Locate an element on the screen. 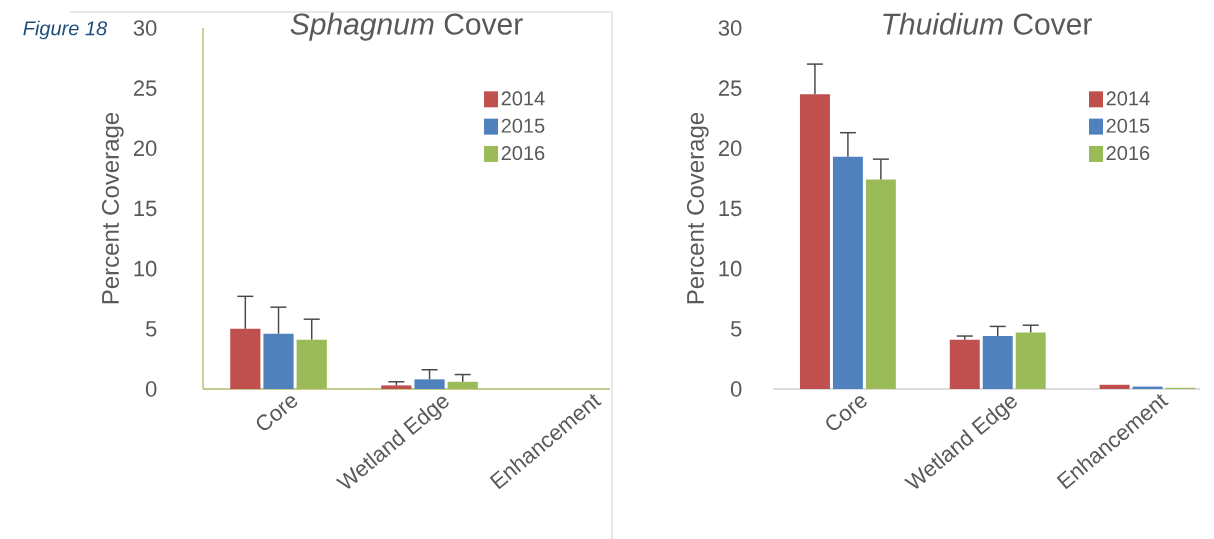 This screenshot has height=539, width=1214. chart-title: Thuidium Cover is located at coordinates (987, 23).